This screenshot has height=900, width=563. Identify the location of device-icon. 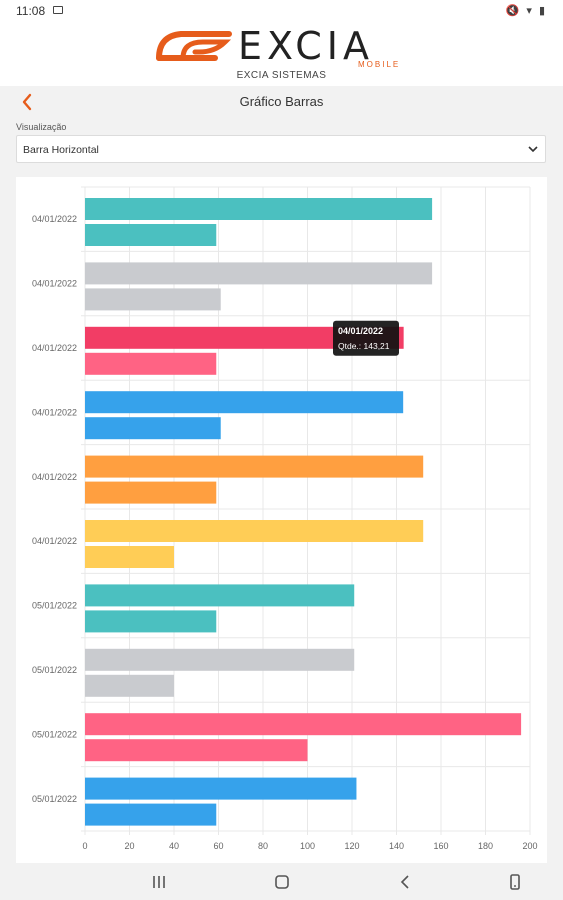
(515, 882).